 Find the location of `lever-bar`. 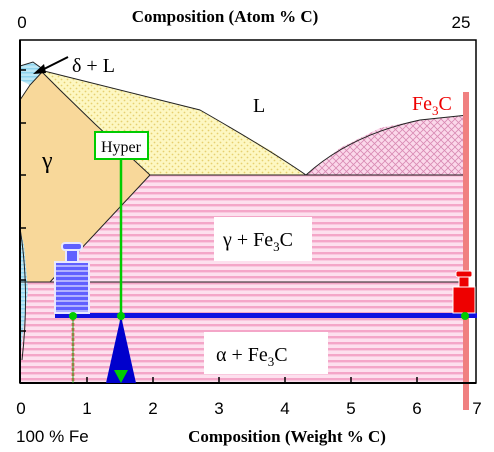

lever-bar is located at coordinates (266, 315).